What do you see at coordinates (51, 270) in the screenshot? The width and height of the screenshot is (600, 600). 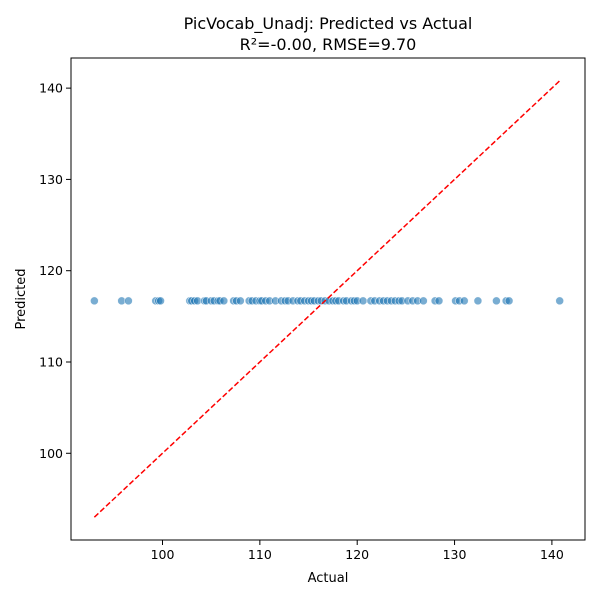 I see `y-tick-label: 120` at bounding box center [51, 270].